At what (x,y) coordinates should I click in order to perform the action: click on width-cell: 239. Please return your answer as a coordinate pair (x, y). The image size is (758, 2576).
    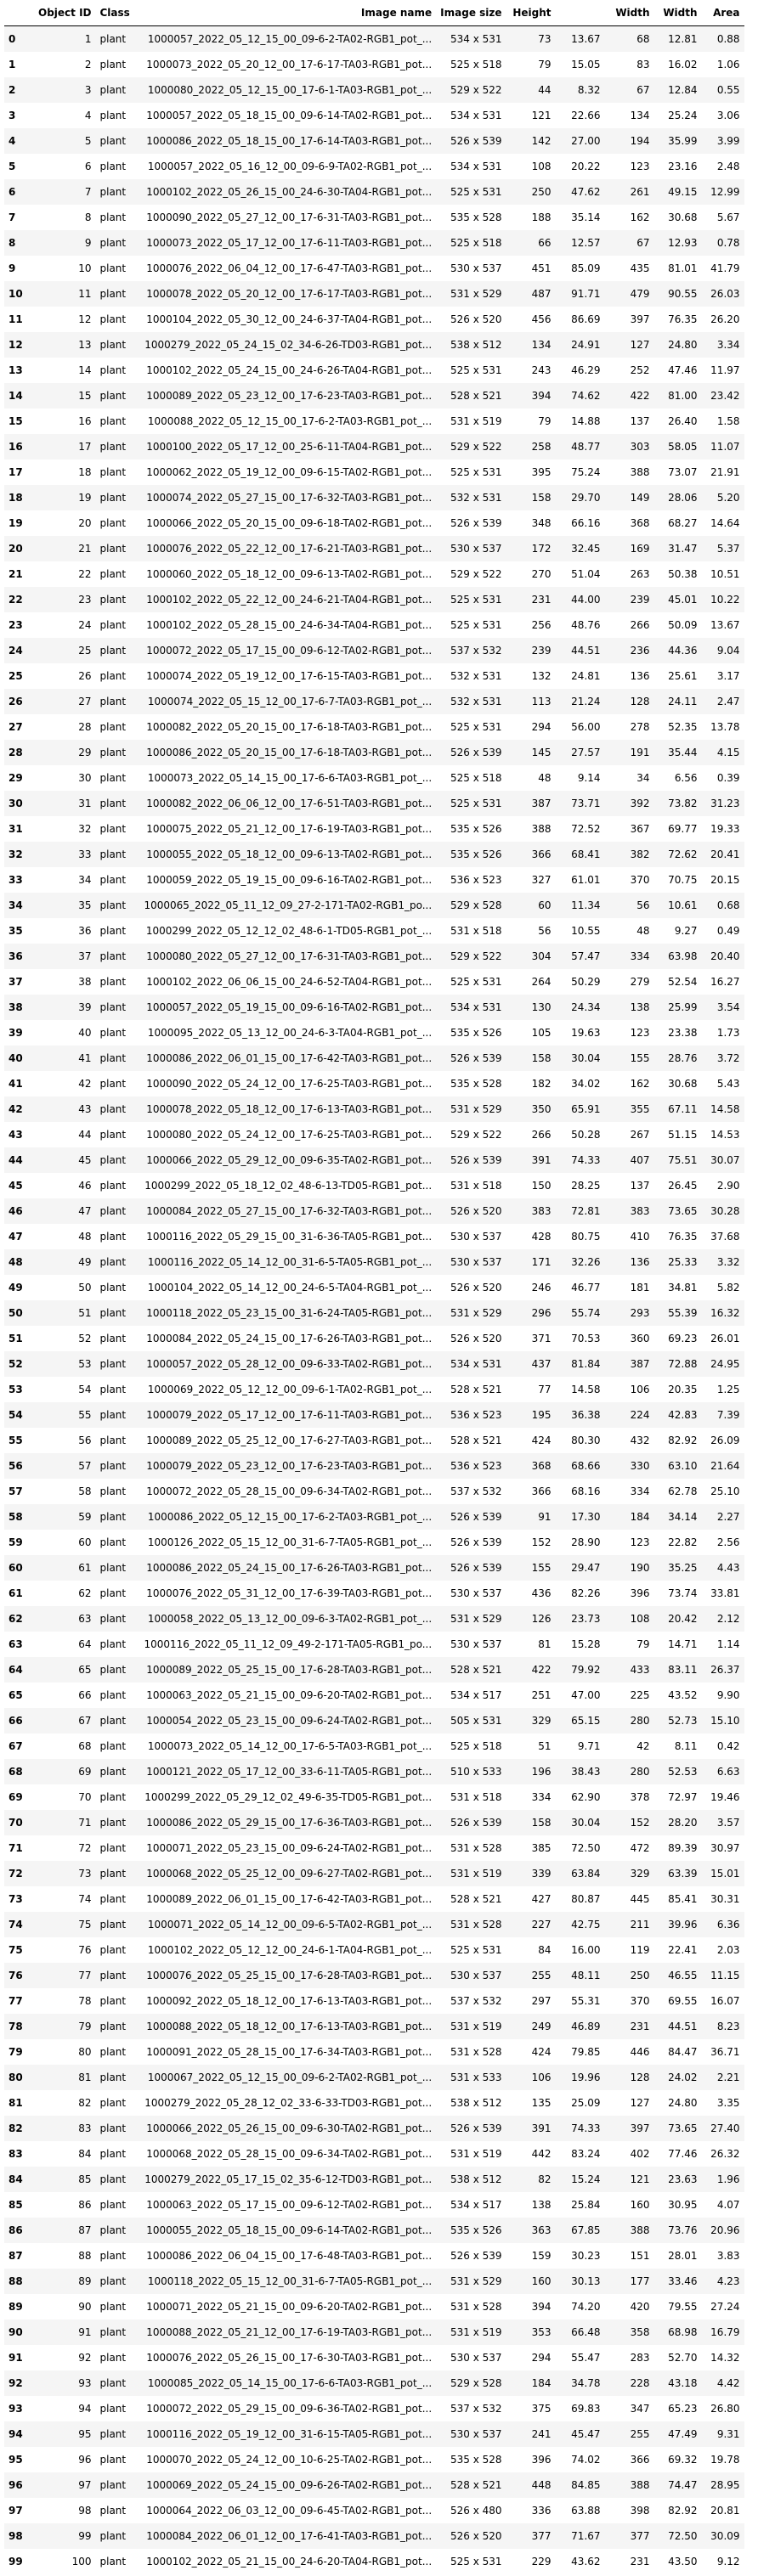
    Looking at the image, I should click on (640, 599).